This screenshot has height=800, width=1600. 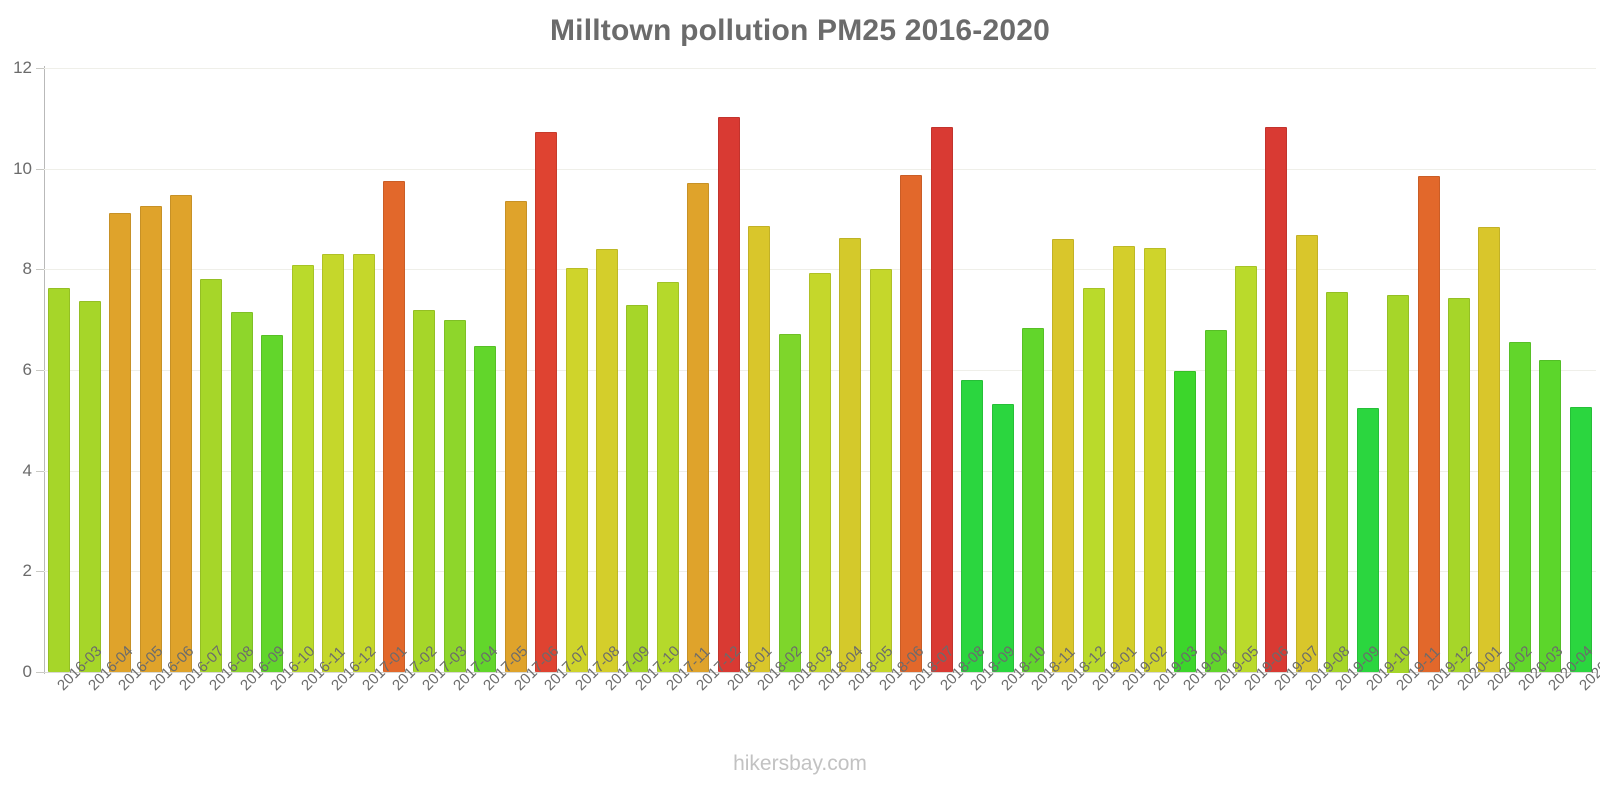 What do you see at coordinates (22, 168) in the screenshot?
I see `y-axis-tick-label: 10` at bounding box center [22, 168].